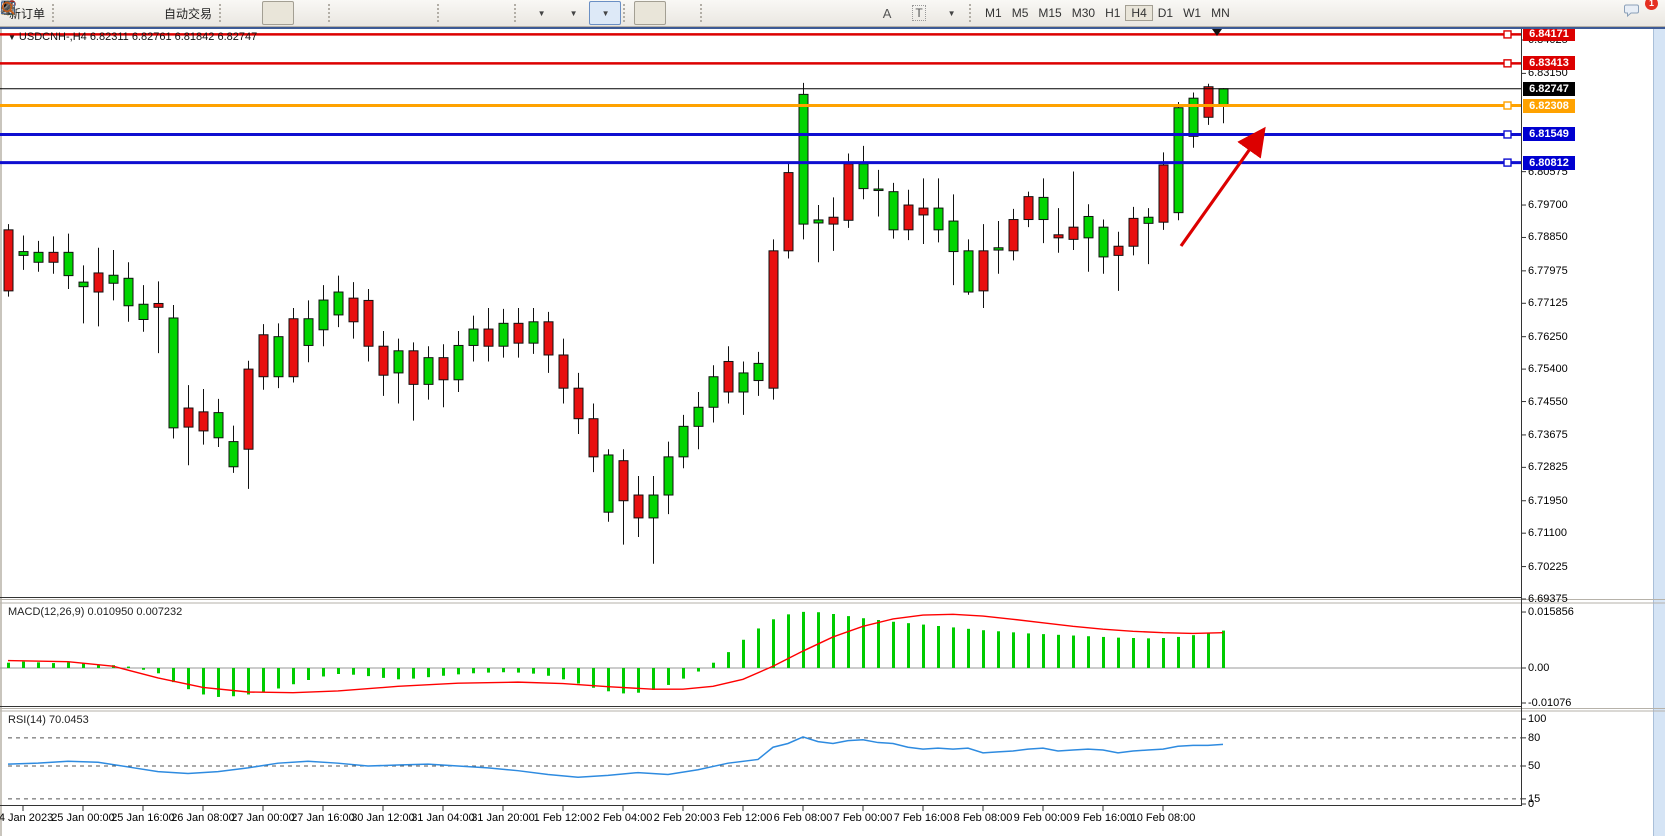 This screenshot has width=1665, height=836. I want to click on templates-button: ▼, so click(311, 13).